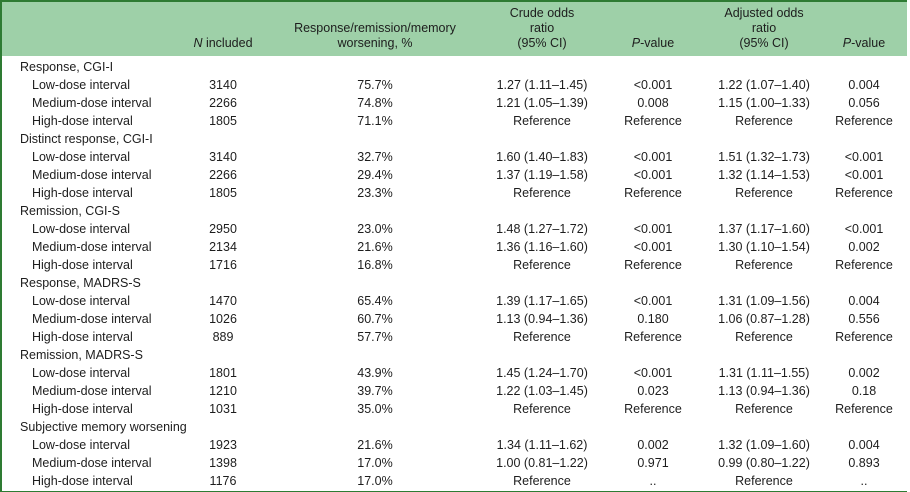  I want to click on cell-outcome-pct: 39.7%, so click(375, 391).